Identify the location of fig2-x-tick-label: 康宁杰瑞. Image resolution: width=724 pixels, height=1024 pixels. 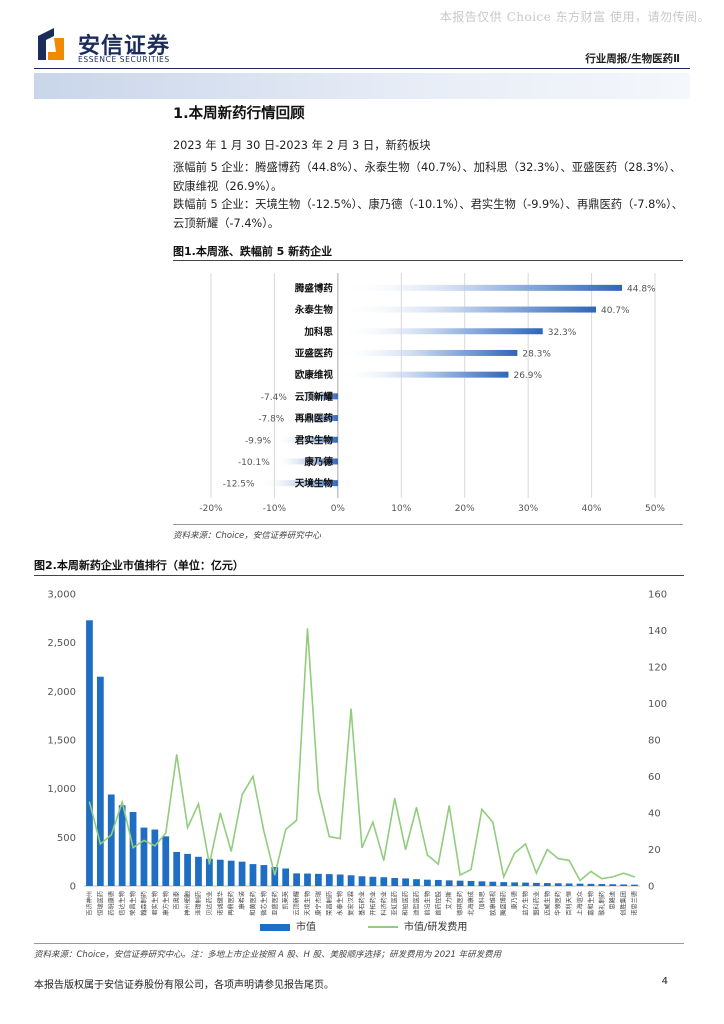
(318, 903).